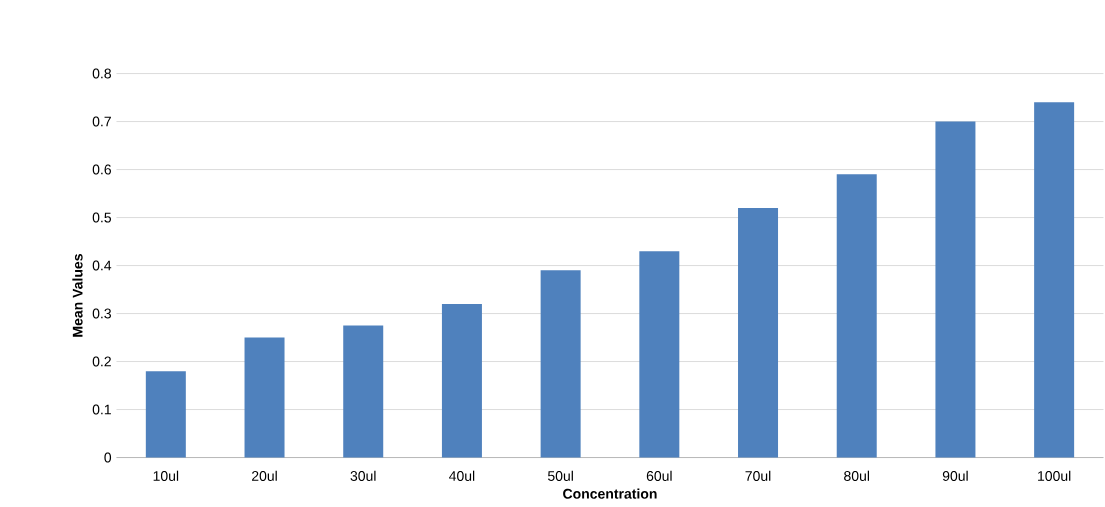  Describe the element at coordinates (101, 361) in the screenshot. I see `y-tick-label: 0.2` at that location.